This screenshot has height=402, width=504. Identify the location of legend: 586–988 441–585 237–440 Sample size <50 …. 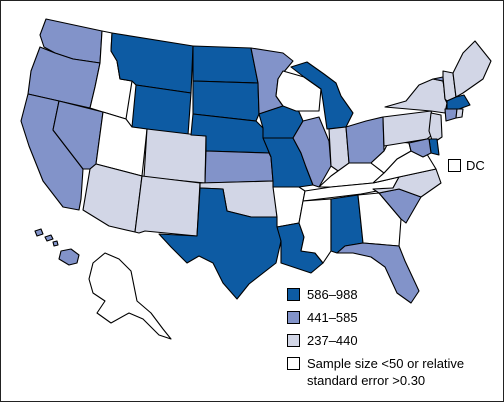
(389, 340).